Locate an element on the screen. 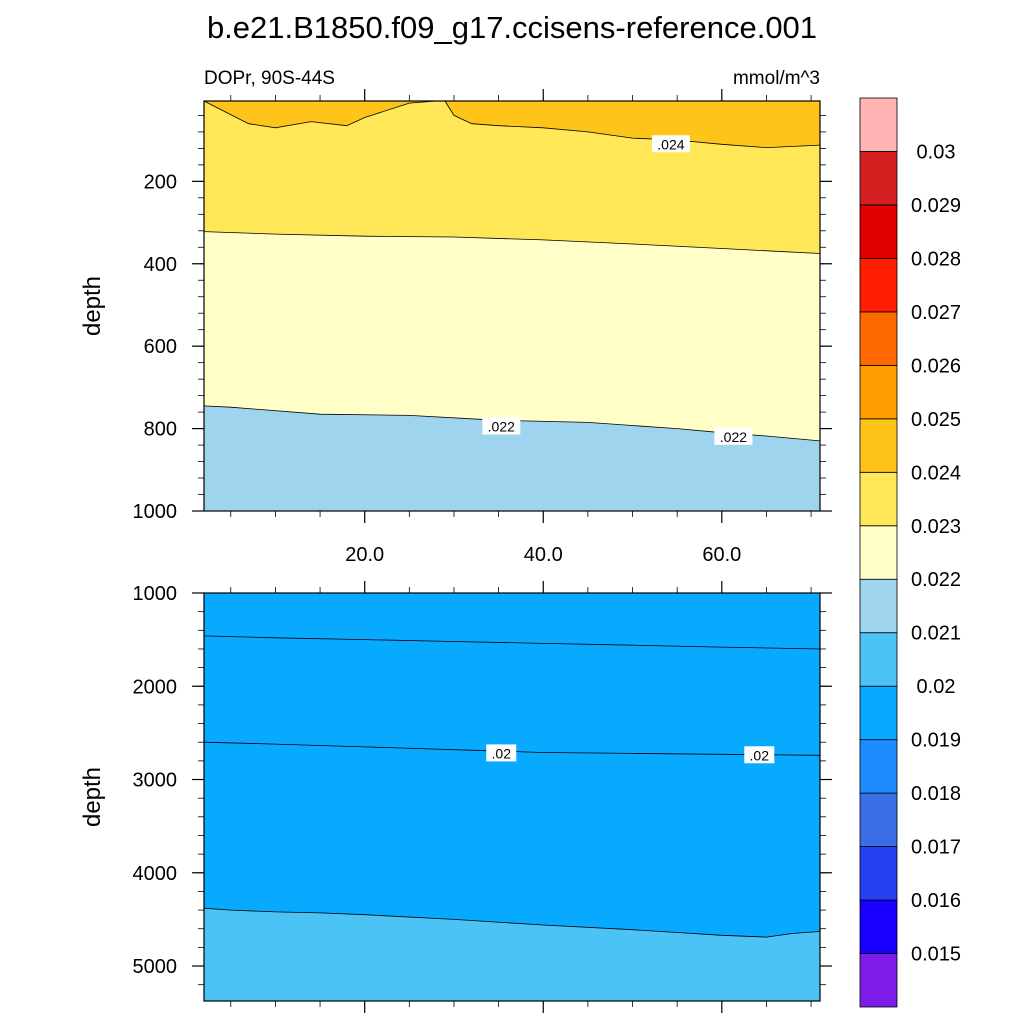 The width and height of the screenshot is (1024, 1024). colorbar-label: 0.025 is located at coordinates (936, 420).